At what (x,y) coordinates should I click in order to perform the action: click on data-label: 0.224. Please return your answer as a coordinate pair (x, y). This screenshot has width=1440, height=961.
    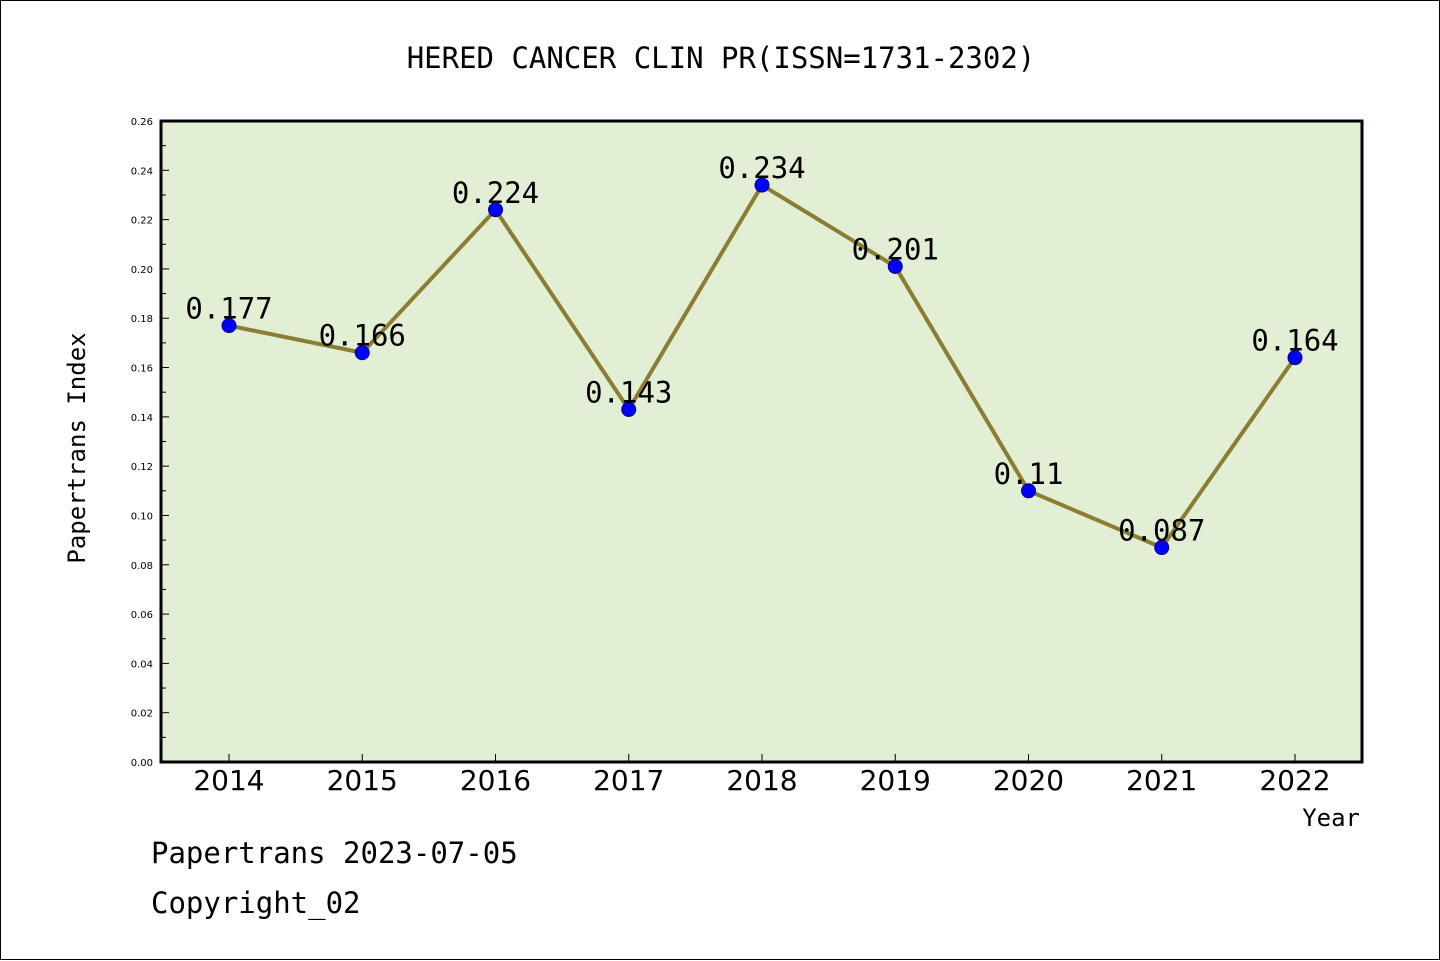
    Looking at the image, I should click on (495, 193).